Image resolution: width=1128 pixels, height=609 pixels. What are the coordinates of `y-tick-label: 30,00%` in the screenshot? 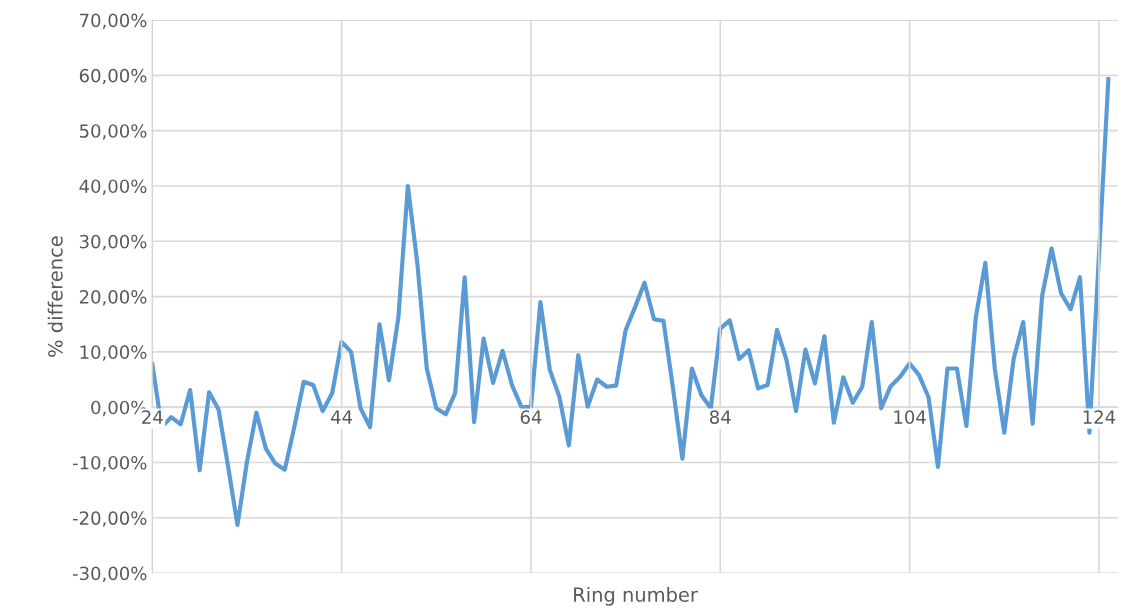 It's located at (113, 242).